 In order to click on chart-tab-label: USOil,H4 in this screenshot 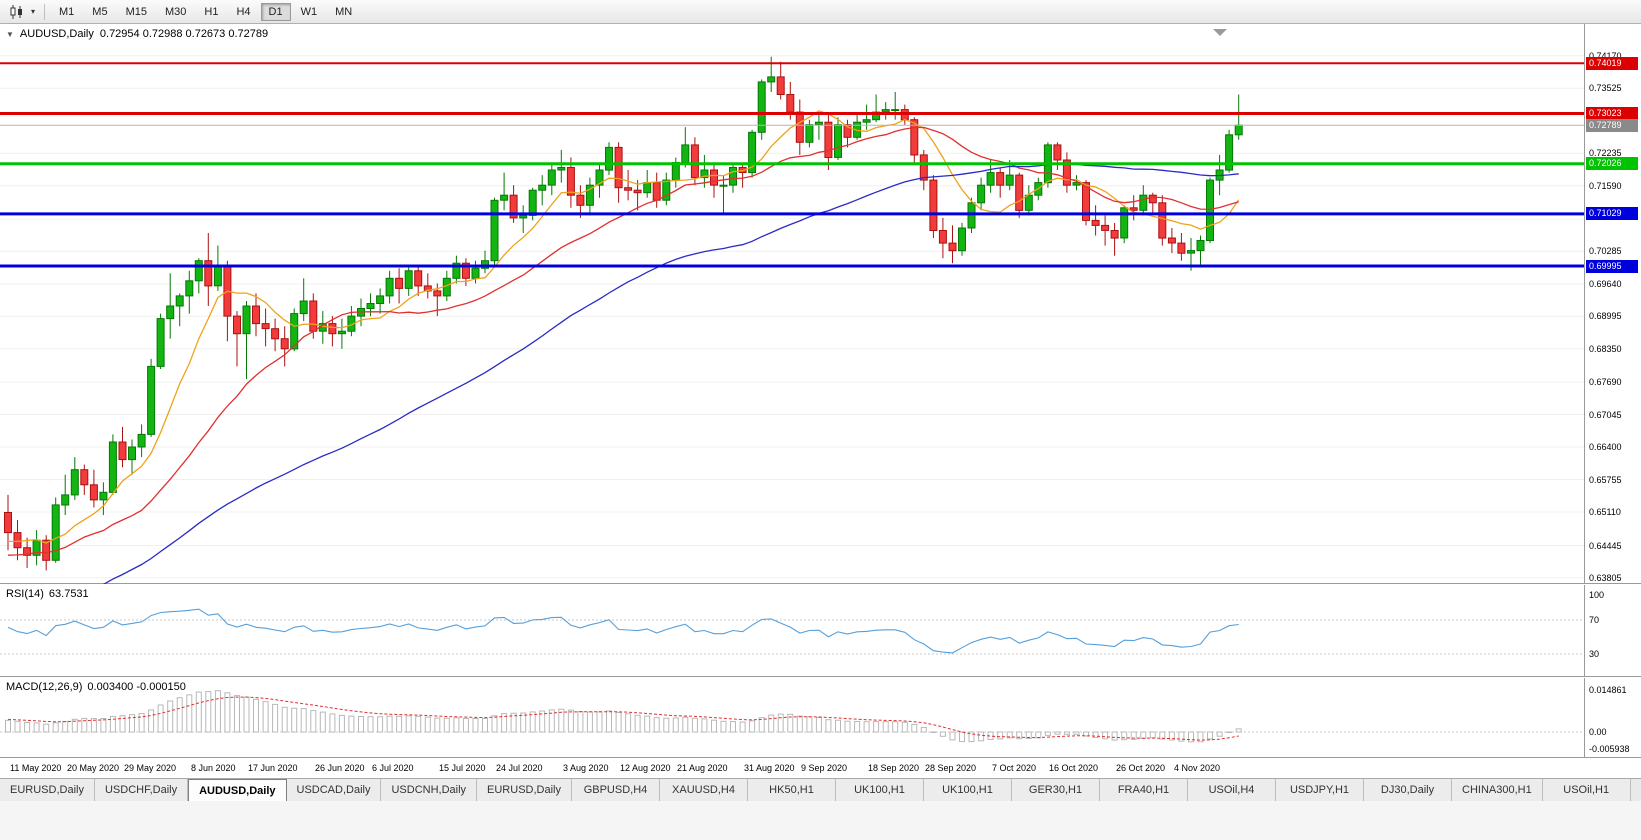, I will do `click(1231, 790)`.